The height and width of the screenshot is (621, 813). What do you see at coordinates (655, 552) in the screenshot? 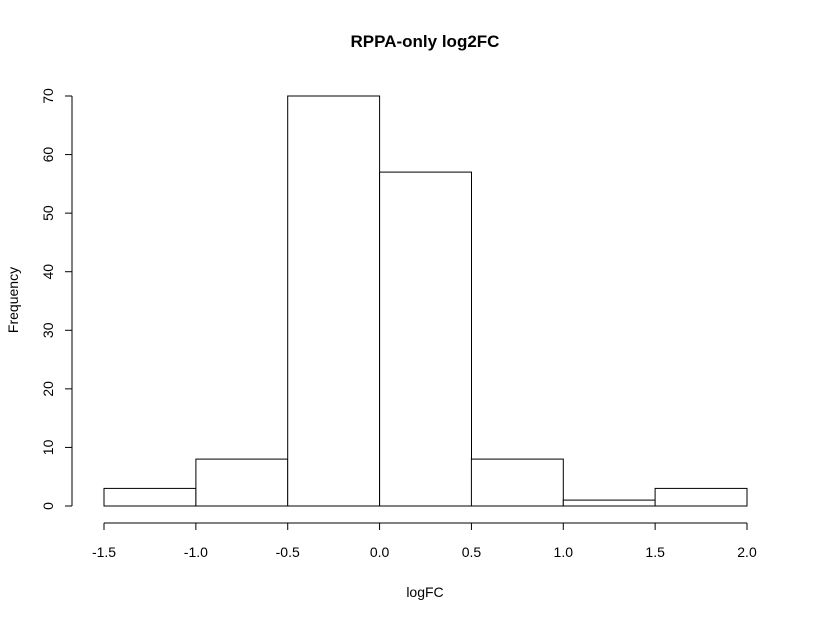
I see `x-tick-label: 1.5` at bounding box center [655, 552].